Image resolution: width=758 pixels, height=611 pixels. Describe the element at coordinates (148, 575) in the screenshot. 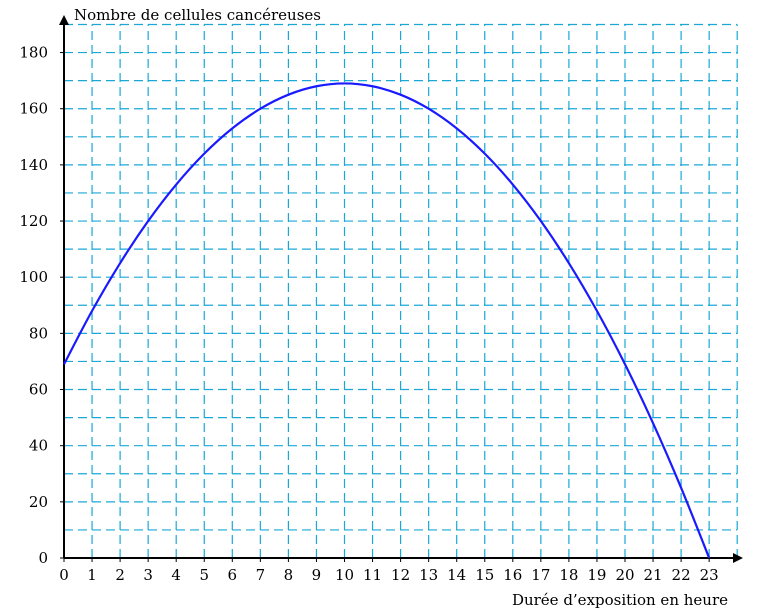

I see `x-tick-label: 3` at that location.